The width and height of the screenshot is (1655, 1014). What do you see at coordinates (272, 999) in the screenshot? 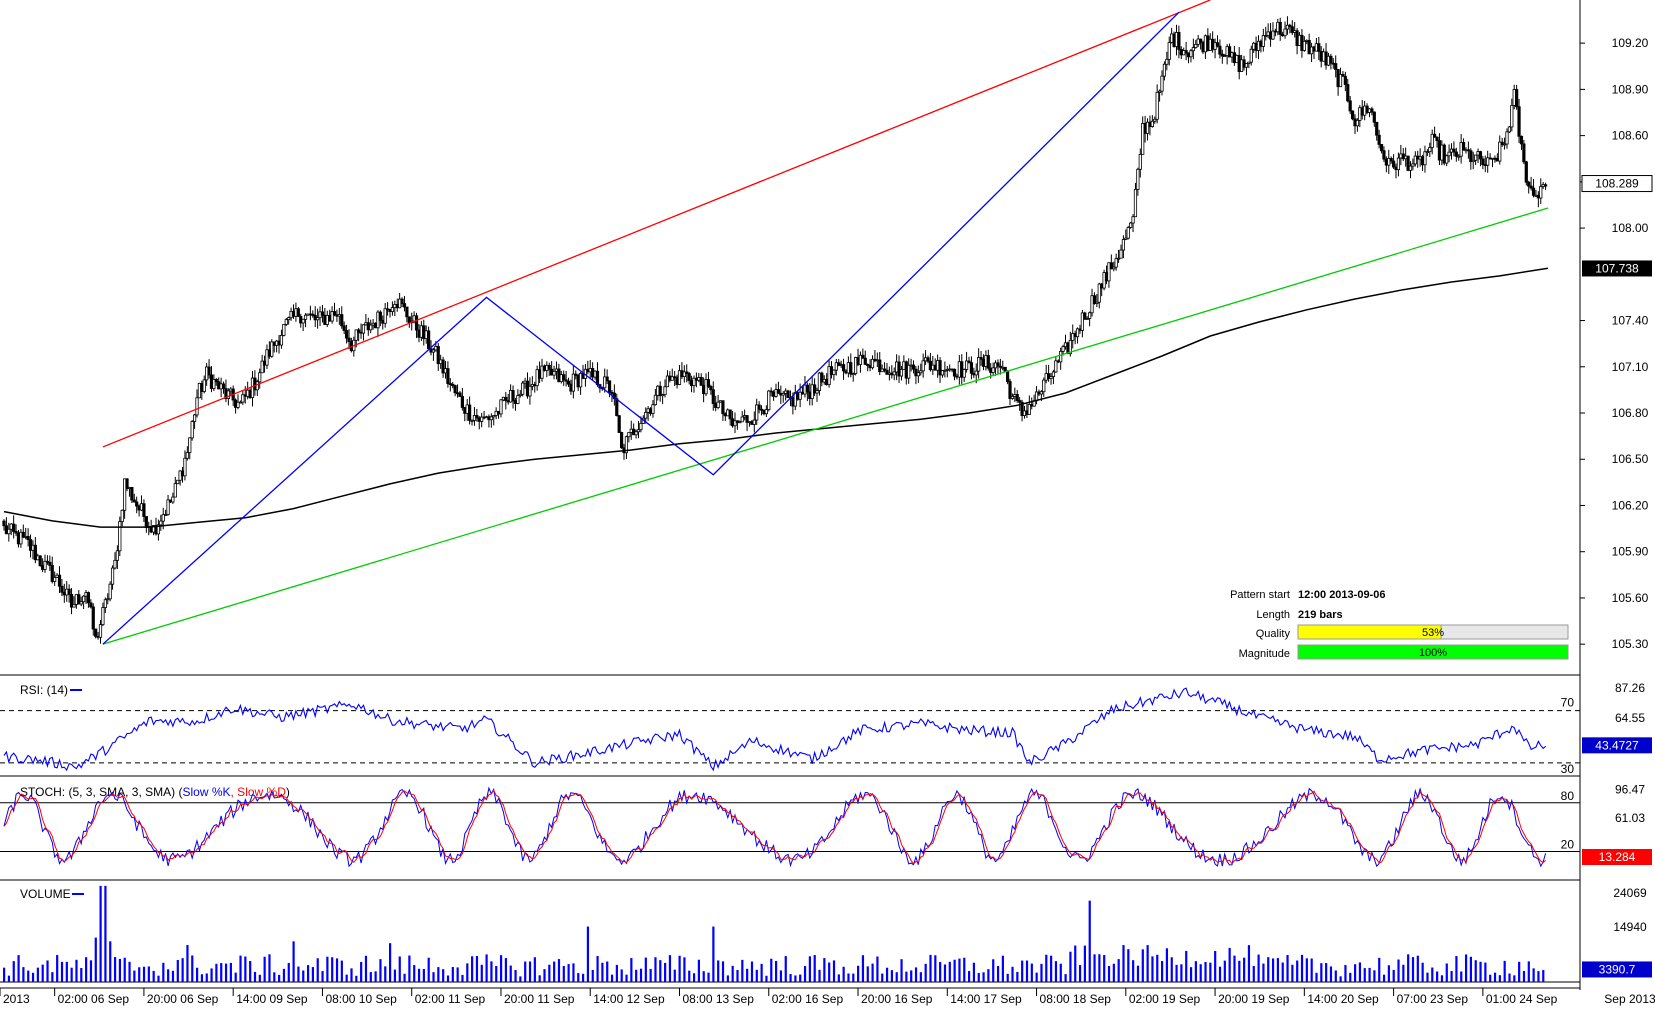
I see `x-axis-label: 14:00 09 Sep` at bounding box center [272, 999].